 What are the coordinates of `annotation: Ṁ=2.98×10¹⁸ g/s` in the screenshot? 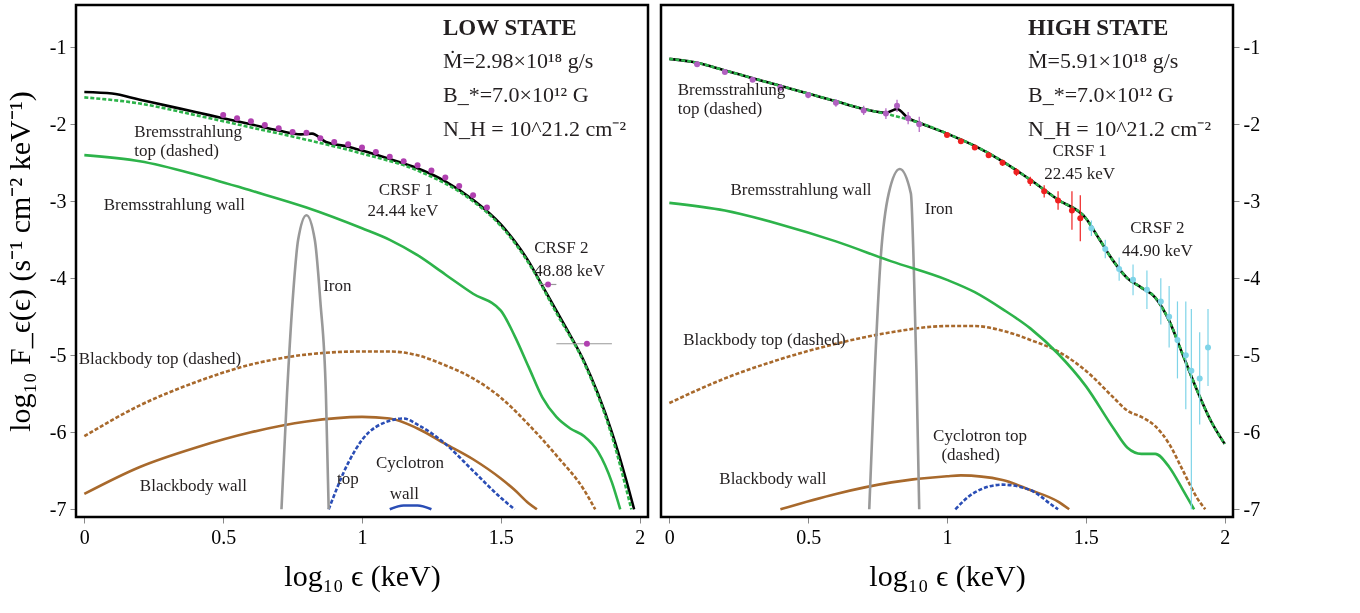 It's located at (518, 60).